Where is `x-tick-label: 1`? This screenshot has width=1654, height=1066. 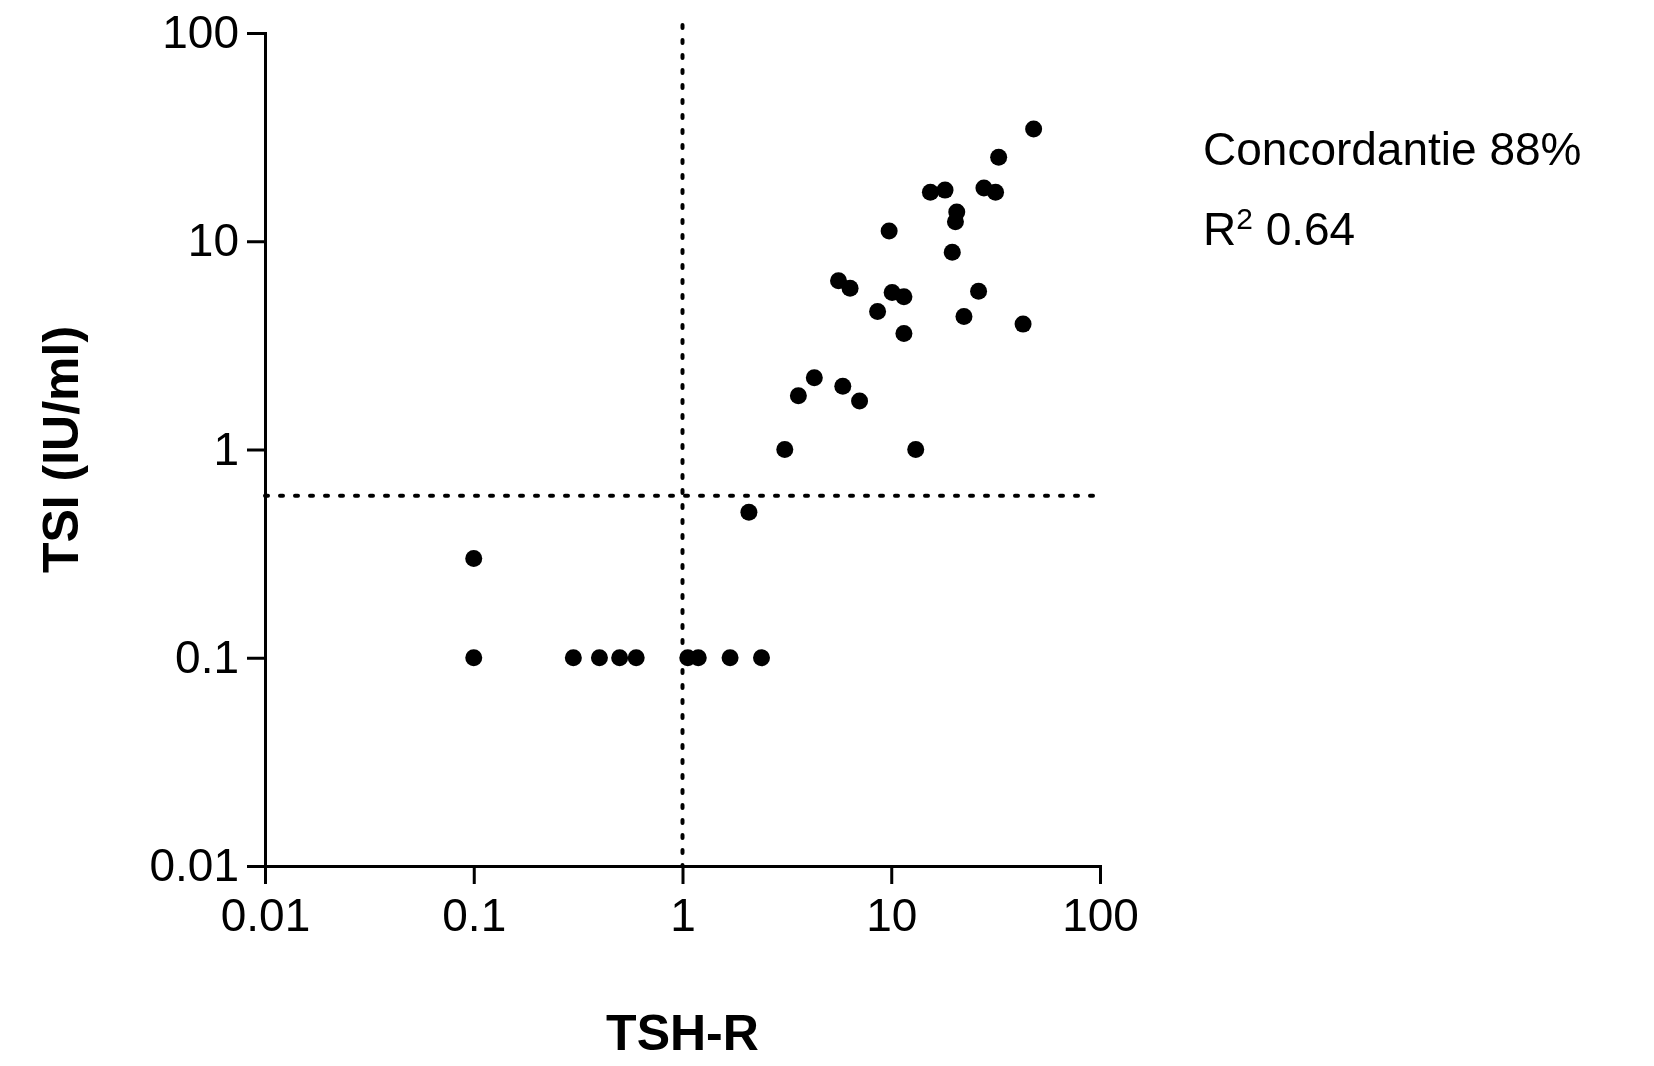 x-tick-label: 1 is located at coordinates (683, 914).